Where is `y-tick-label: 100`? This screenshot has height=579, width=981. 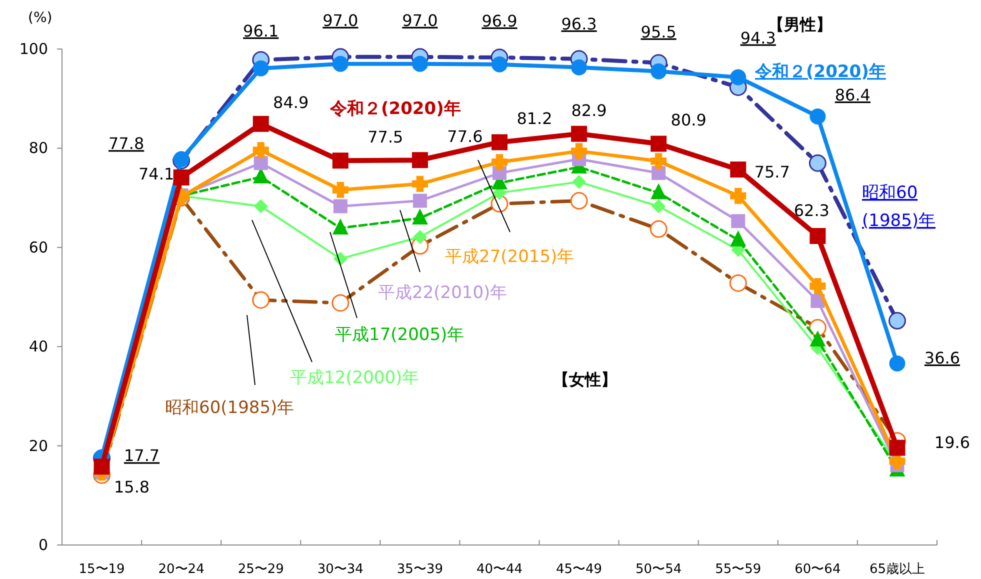 y-tick-label: 100 is located at coordinates (33, 49).